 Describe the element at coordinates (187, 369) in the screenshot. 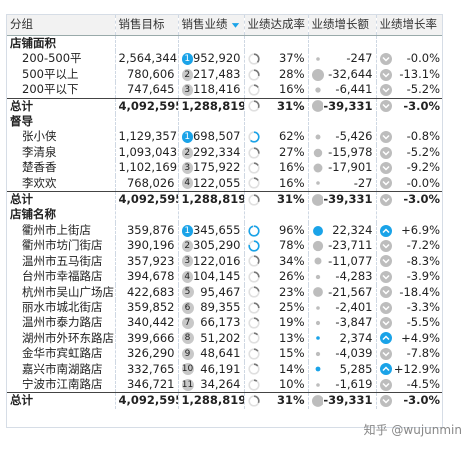

I see `rank-badge: 10` at that location.